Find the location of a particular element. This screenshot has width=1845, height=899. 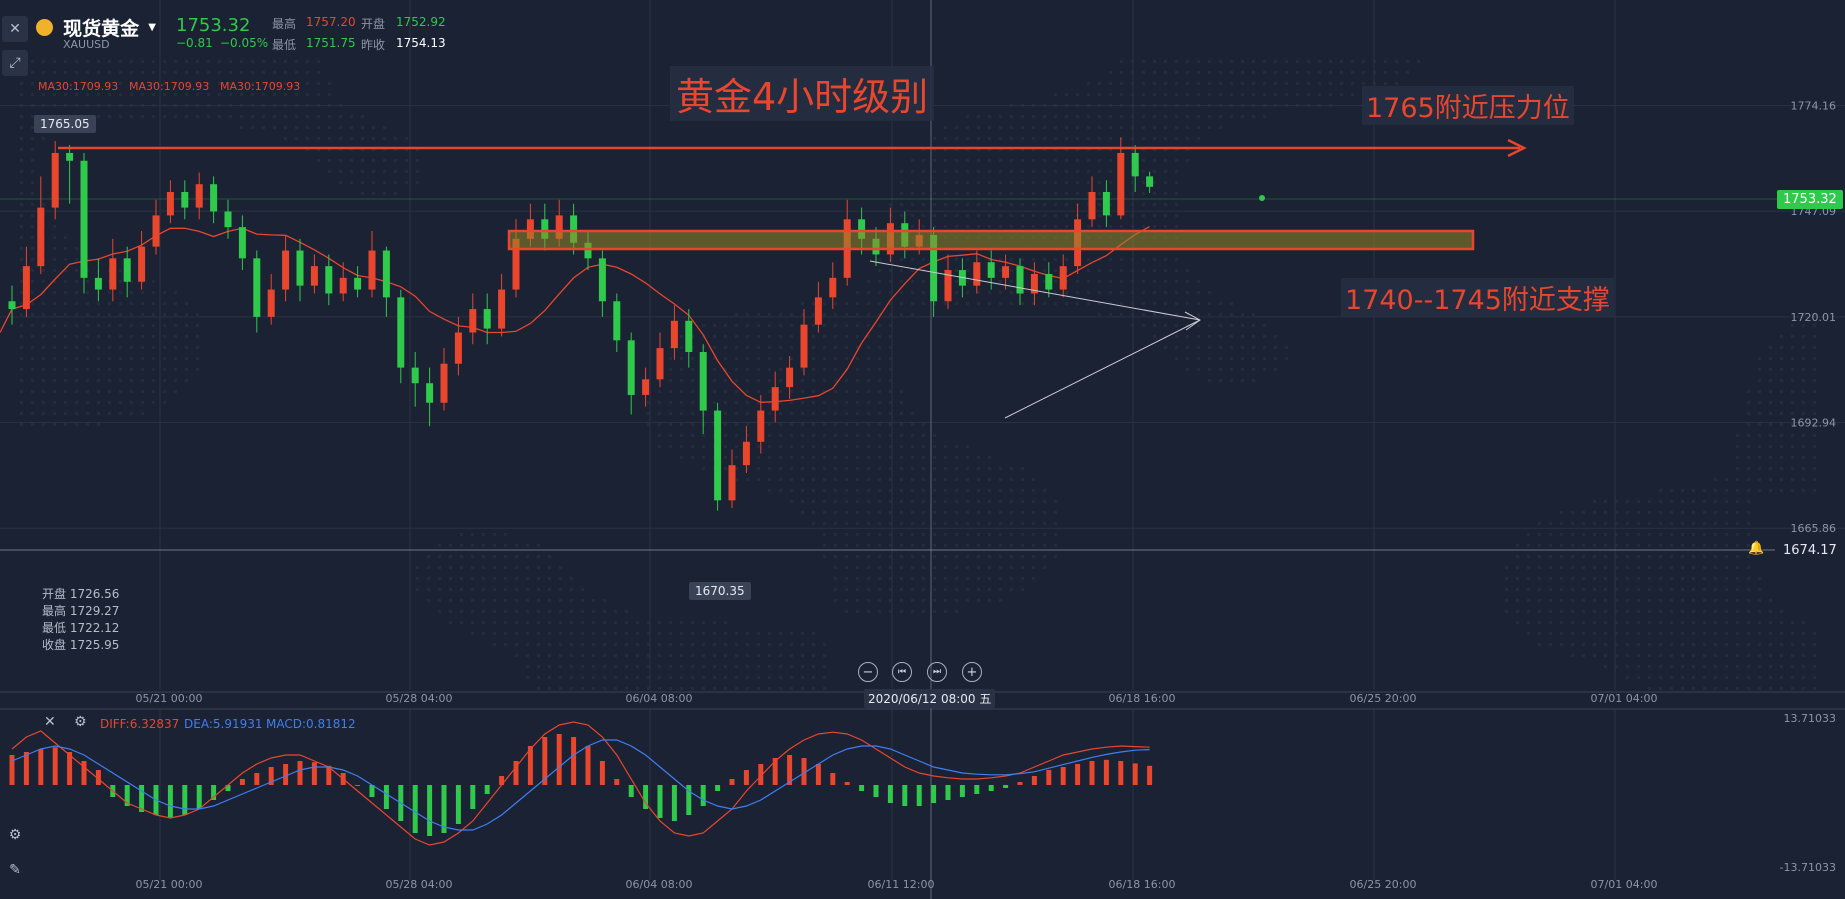

support-annotation: 1740--1745附近支撑 is located at coordinates (1477, 297).